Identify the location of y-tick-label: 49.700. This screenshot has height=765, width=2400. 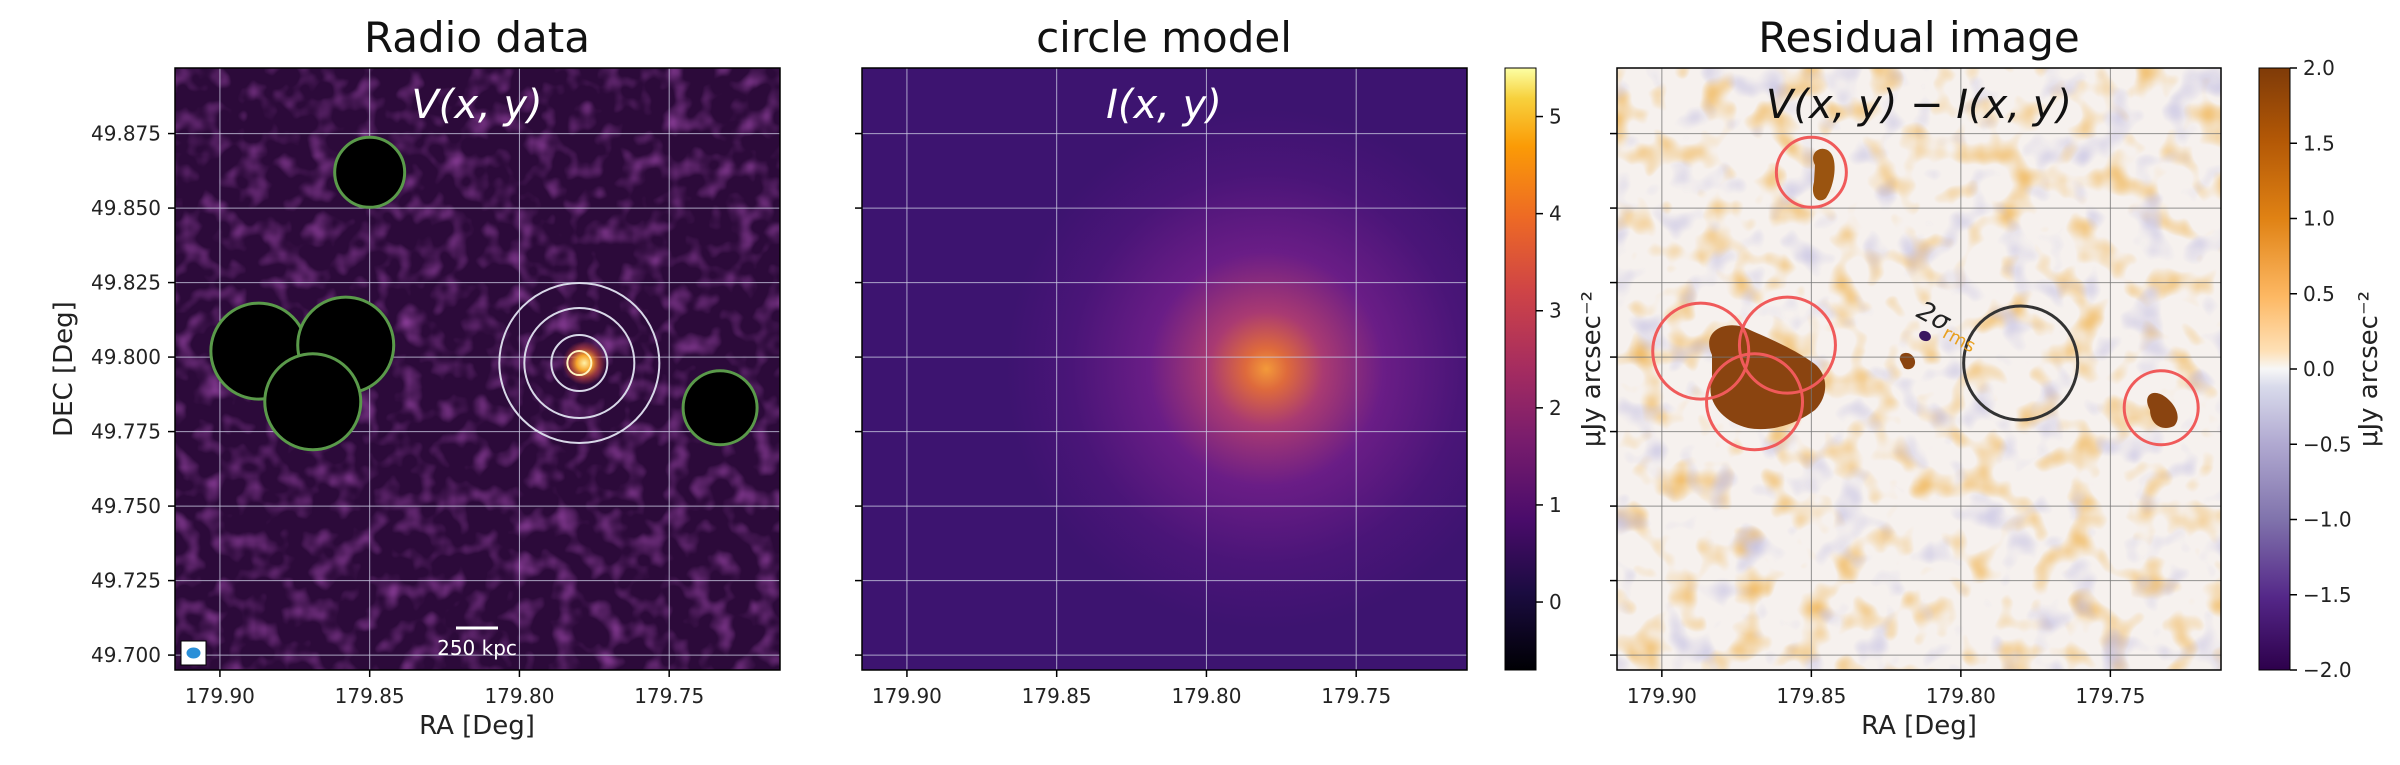
(126, 655).